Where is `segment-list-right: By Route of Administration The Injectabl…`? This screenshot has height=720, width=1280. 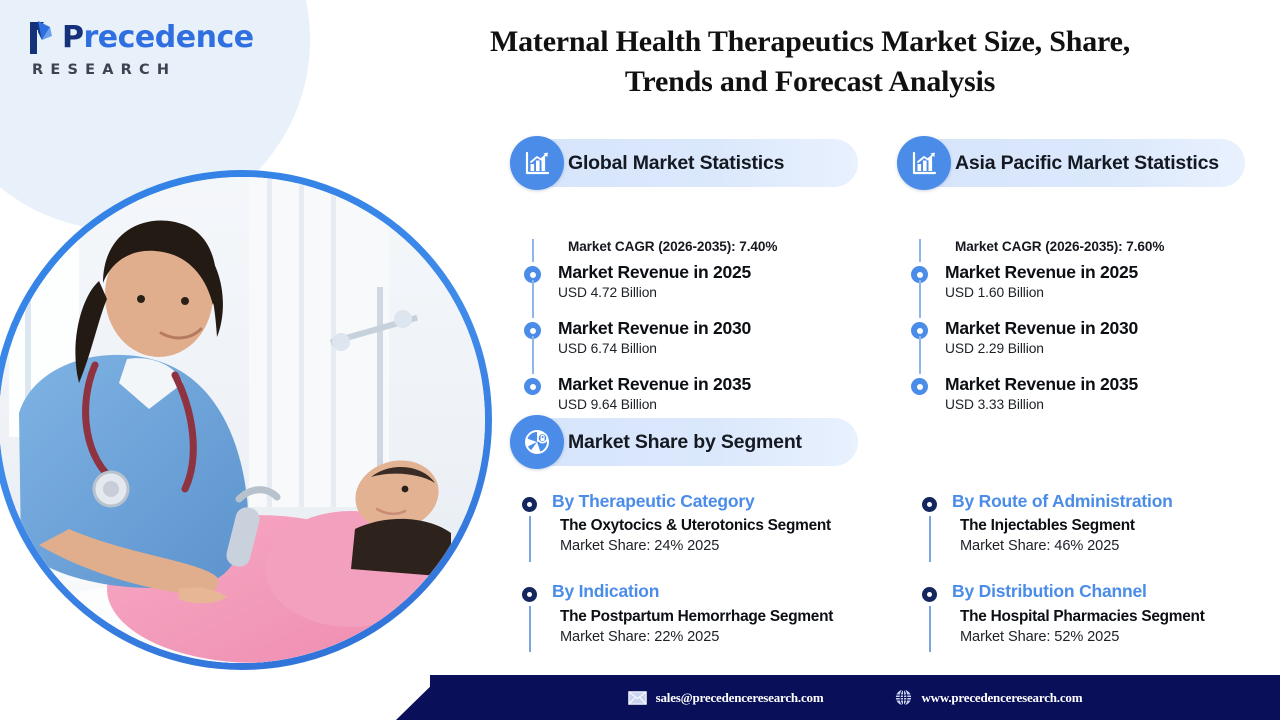
segment-list-right: By Route of Administration The Injectabl… is located at coordinates (1097, 572).